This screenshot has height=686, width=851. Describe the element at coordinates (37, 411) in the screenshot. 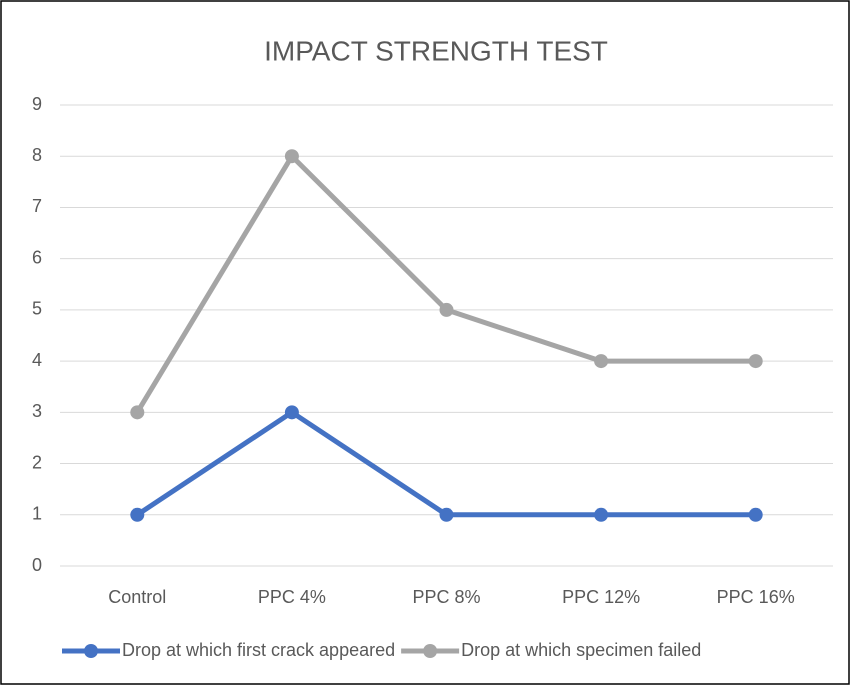

I see `y-tick-label: 3` at that location.